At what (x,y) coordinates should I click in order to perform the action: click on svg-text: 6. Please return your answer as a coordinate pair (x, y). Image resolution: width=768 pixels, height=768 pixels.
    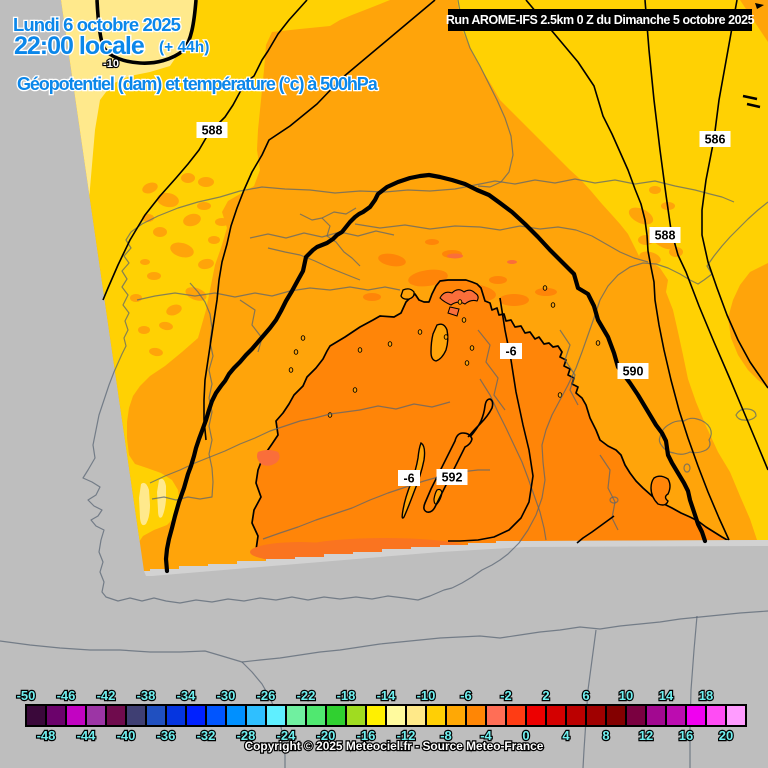
    Looking at the image, I should click on (585, 695).